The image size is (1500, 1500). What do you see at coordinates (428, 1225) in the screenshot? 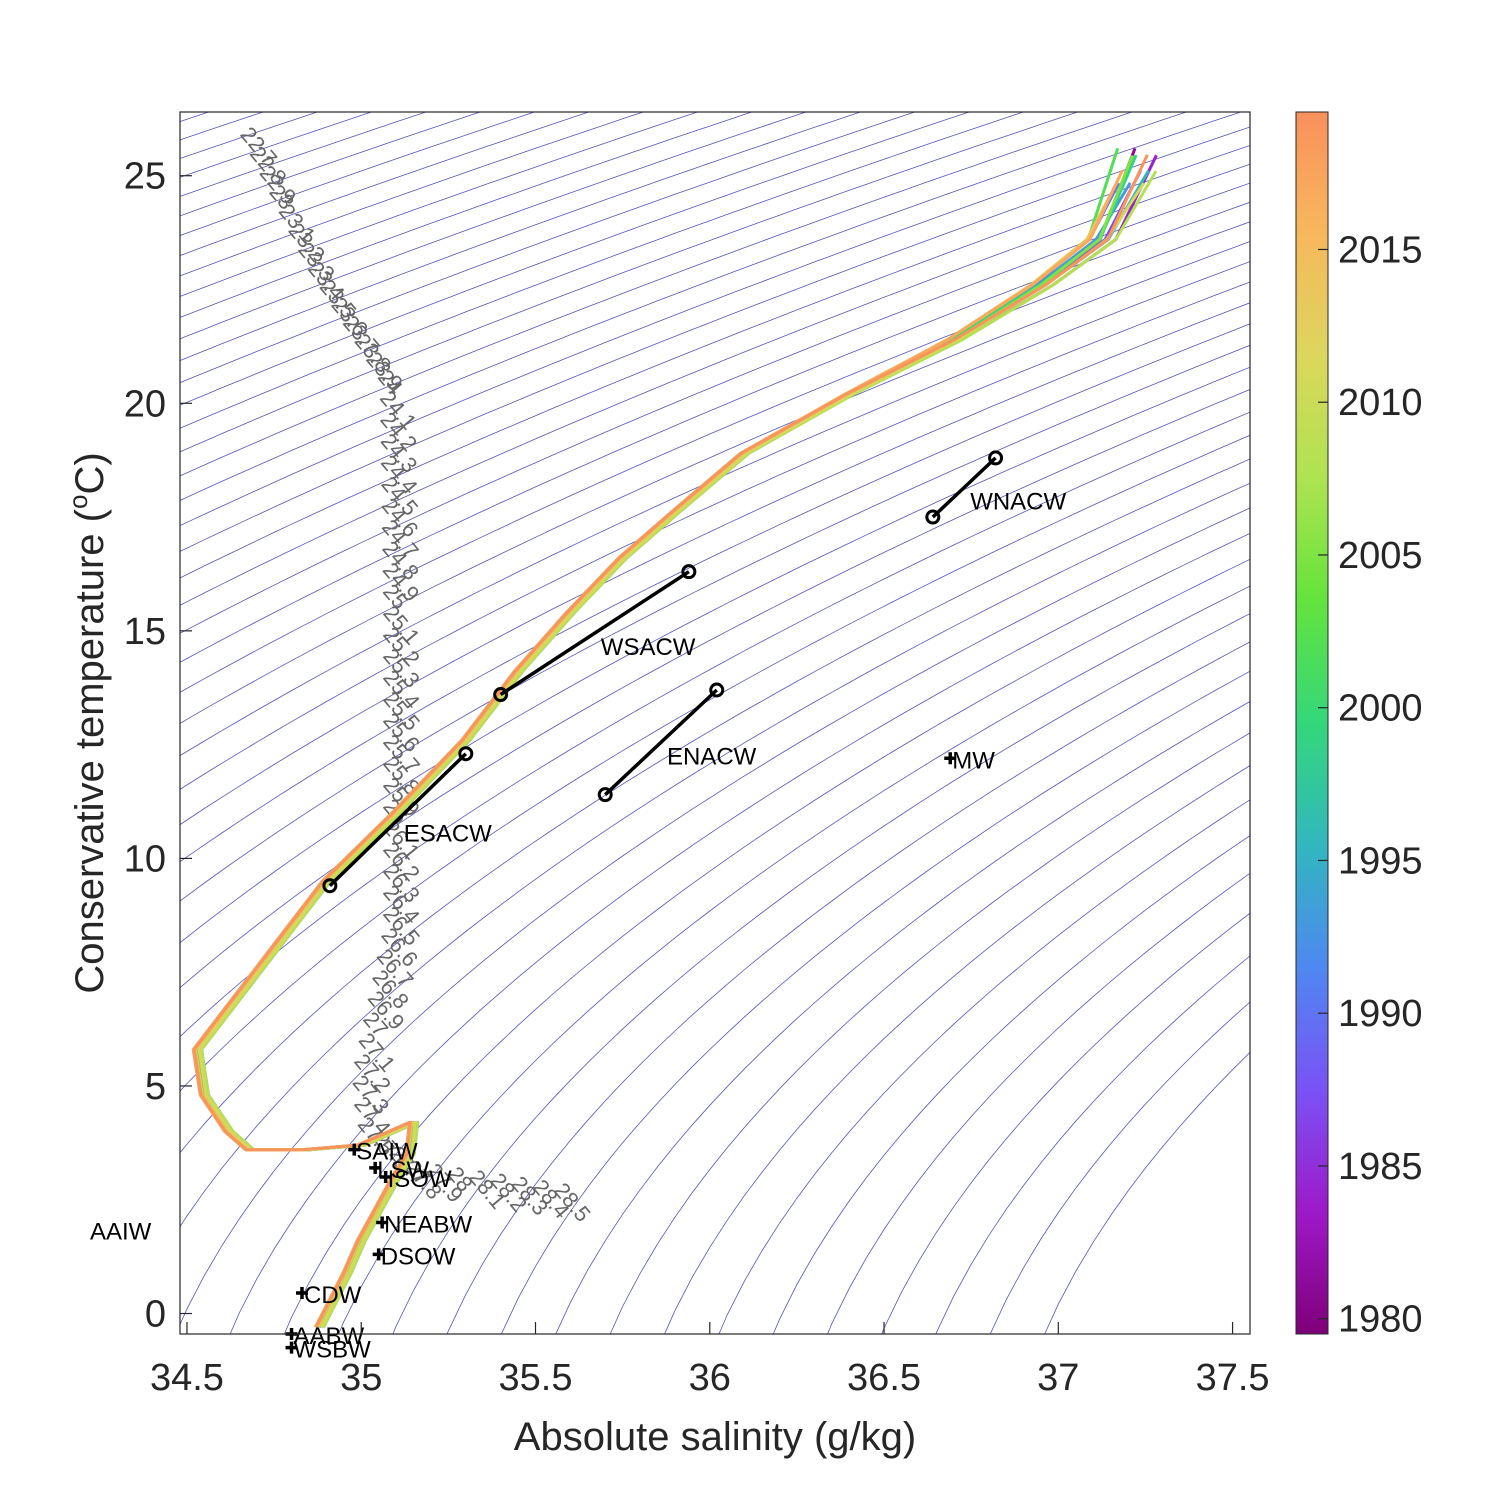
I see `water-mass-label: NEABW` at bounding box center [428, 1225].